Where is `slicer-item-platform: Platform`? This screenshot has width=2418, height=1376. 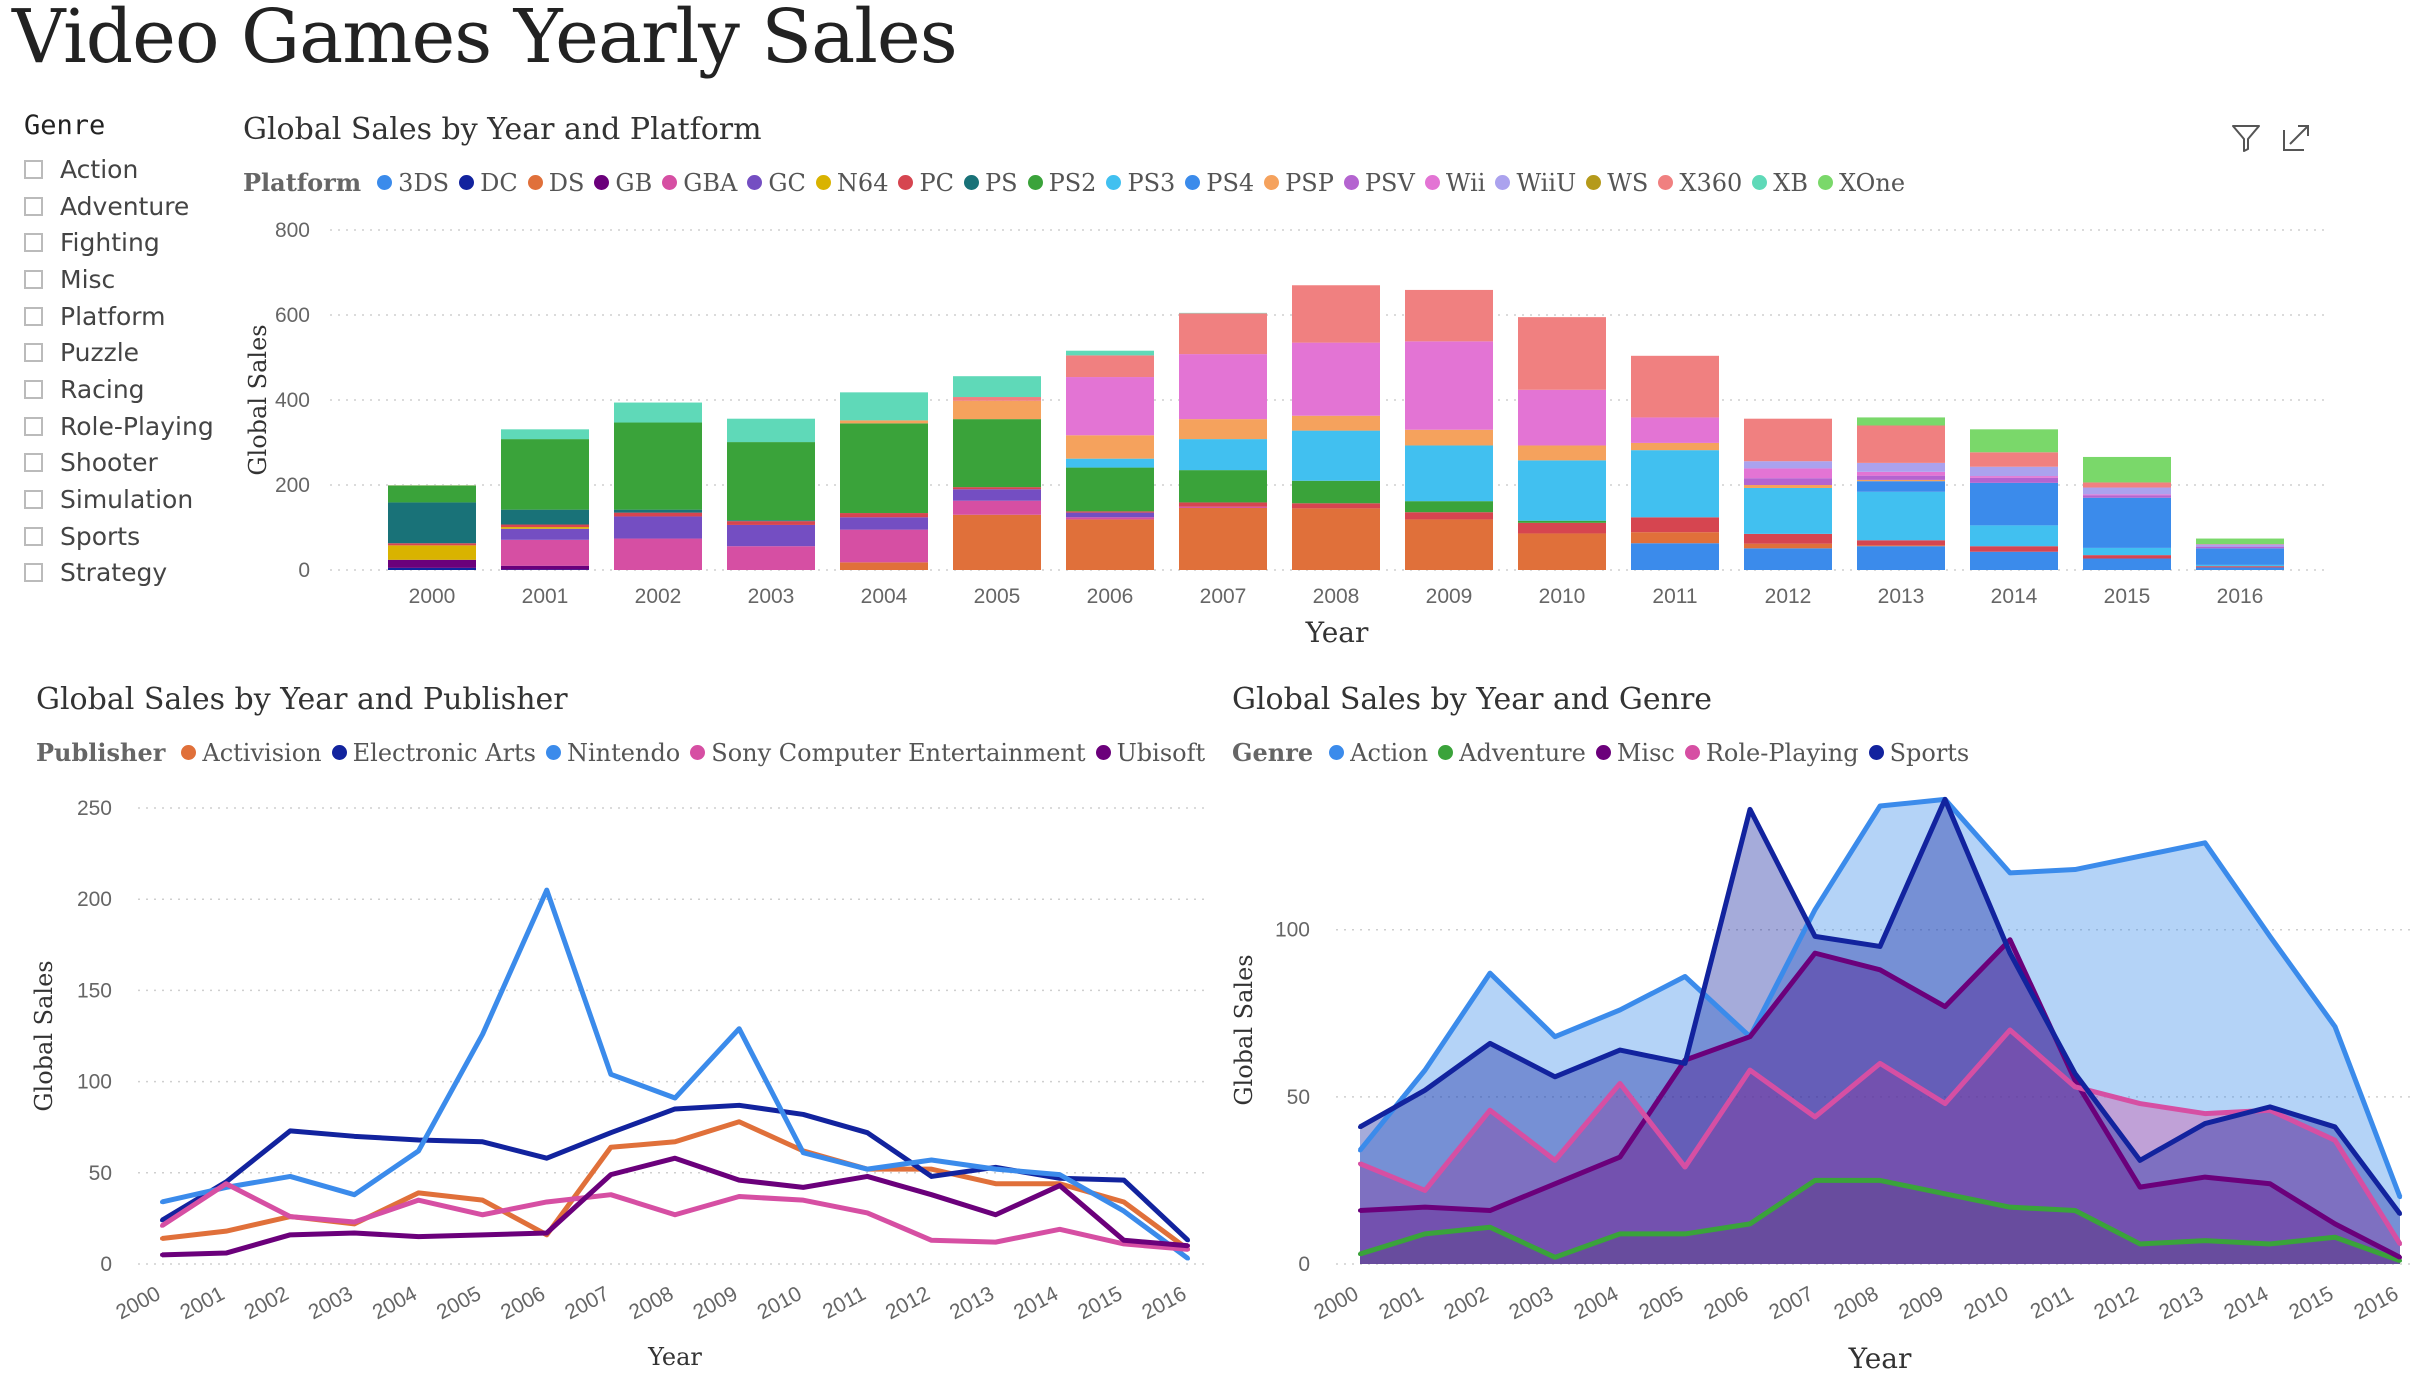
slicer-item-platform: Platform is located at coordinates (129, 316).